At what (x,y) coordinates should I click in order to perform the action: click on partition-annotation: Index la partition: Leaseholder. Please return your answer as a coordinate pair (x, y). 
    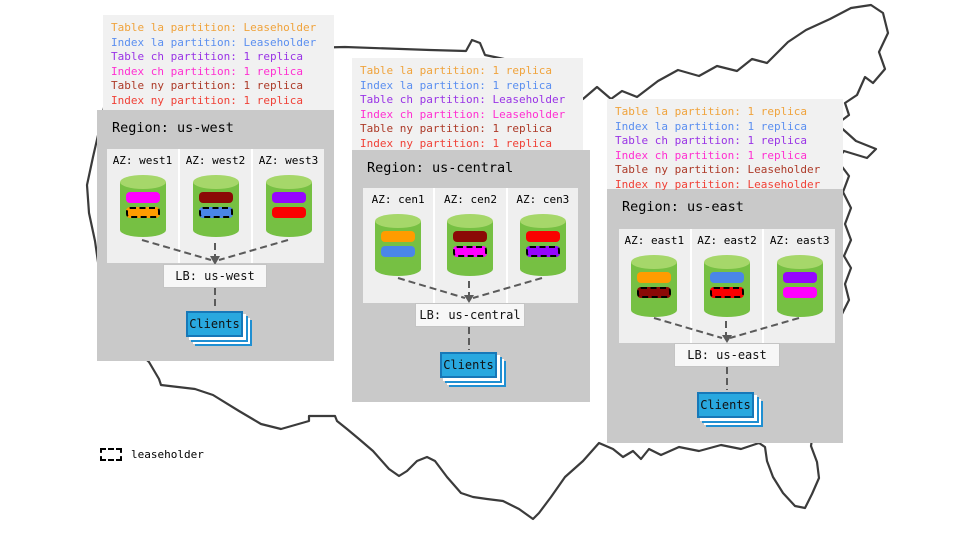
    Looking at the image, I should click on (214, 42).